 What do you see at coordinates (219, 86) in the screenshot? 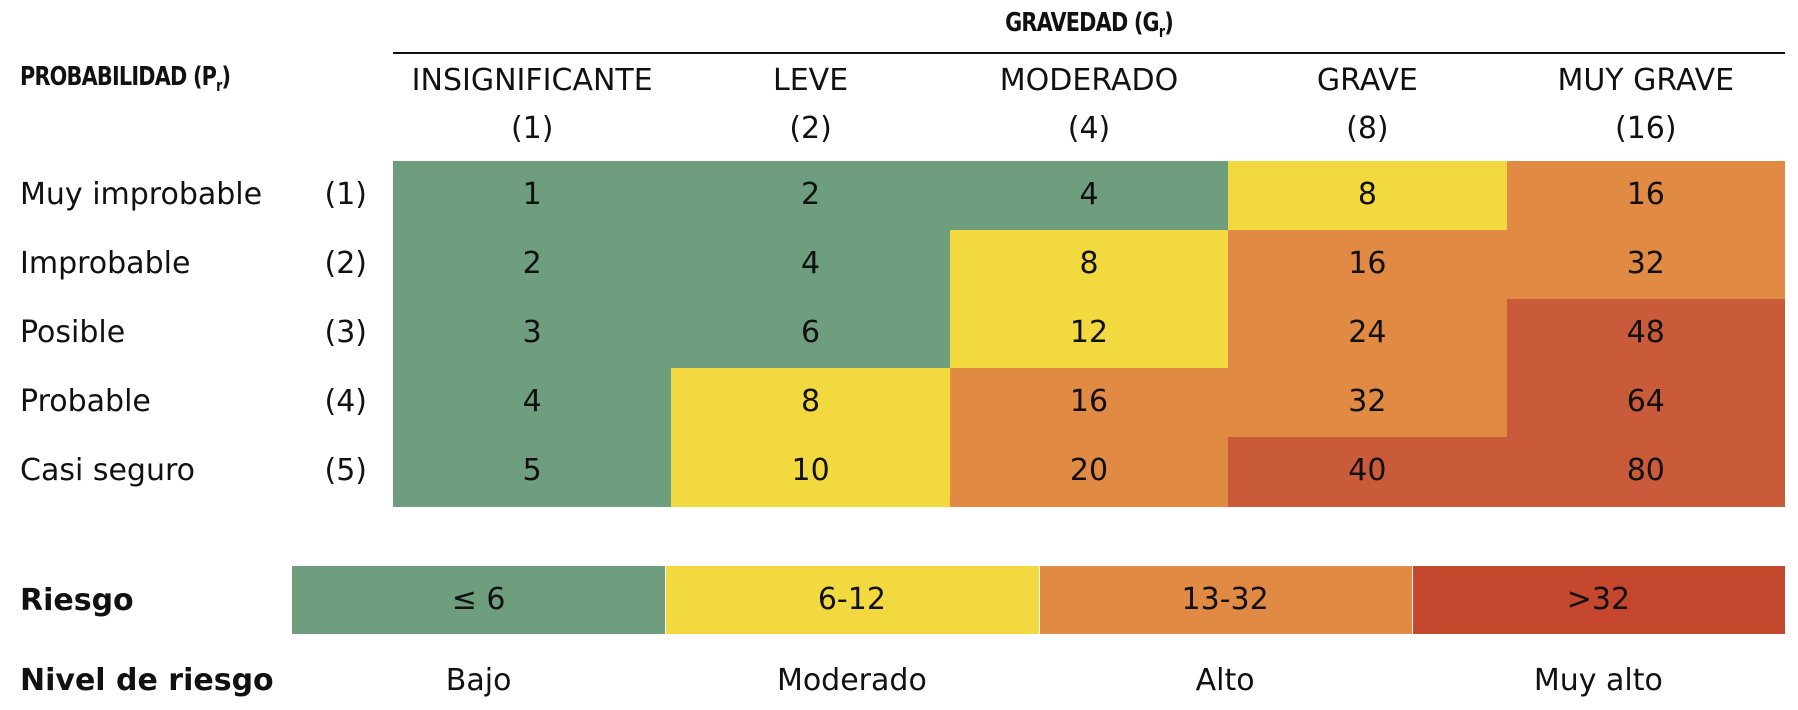
I see `row-header-sub: r` at bounding box center [219, 86].